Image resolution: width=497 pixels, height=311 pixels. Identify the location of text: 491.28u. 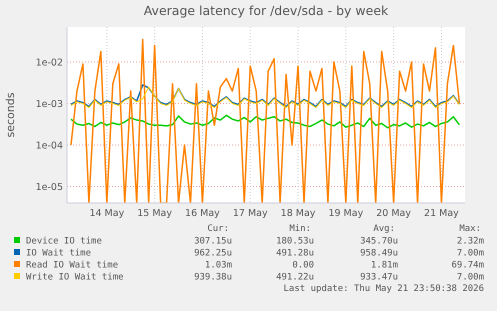
(295, 253).